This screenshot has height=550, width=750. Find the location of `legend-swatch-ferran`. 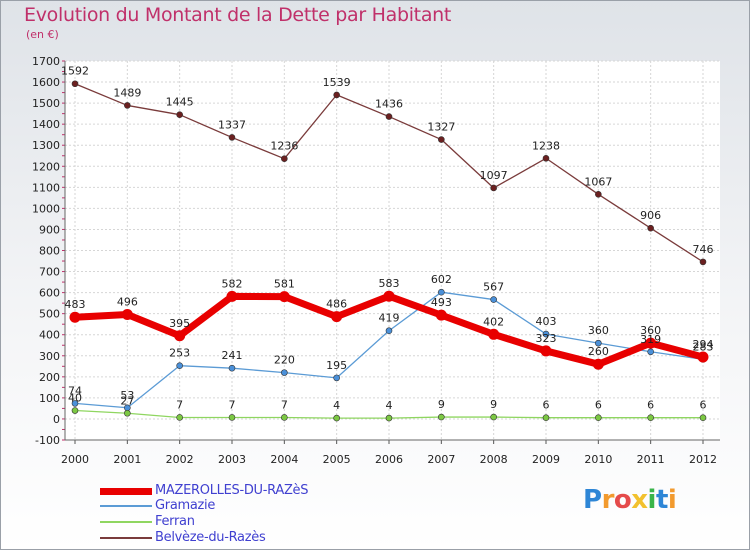

legend-swatch-ferran is located at coordinates (126, 522).